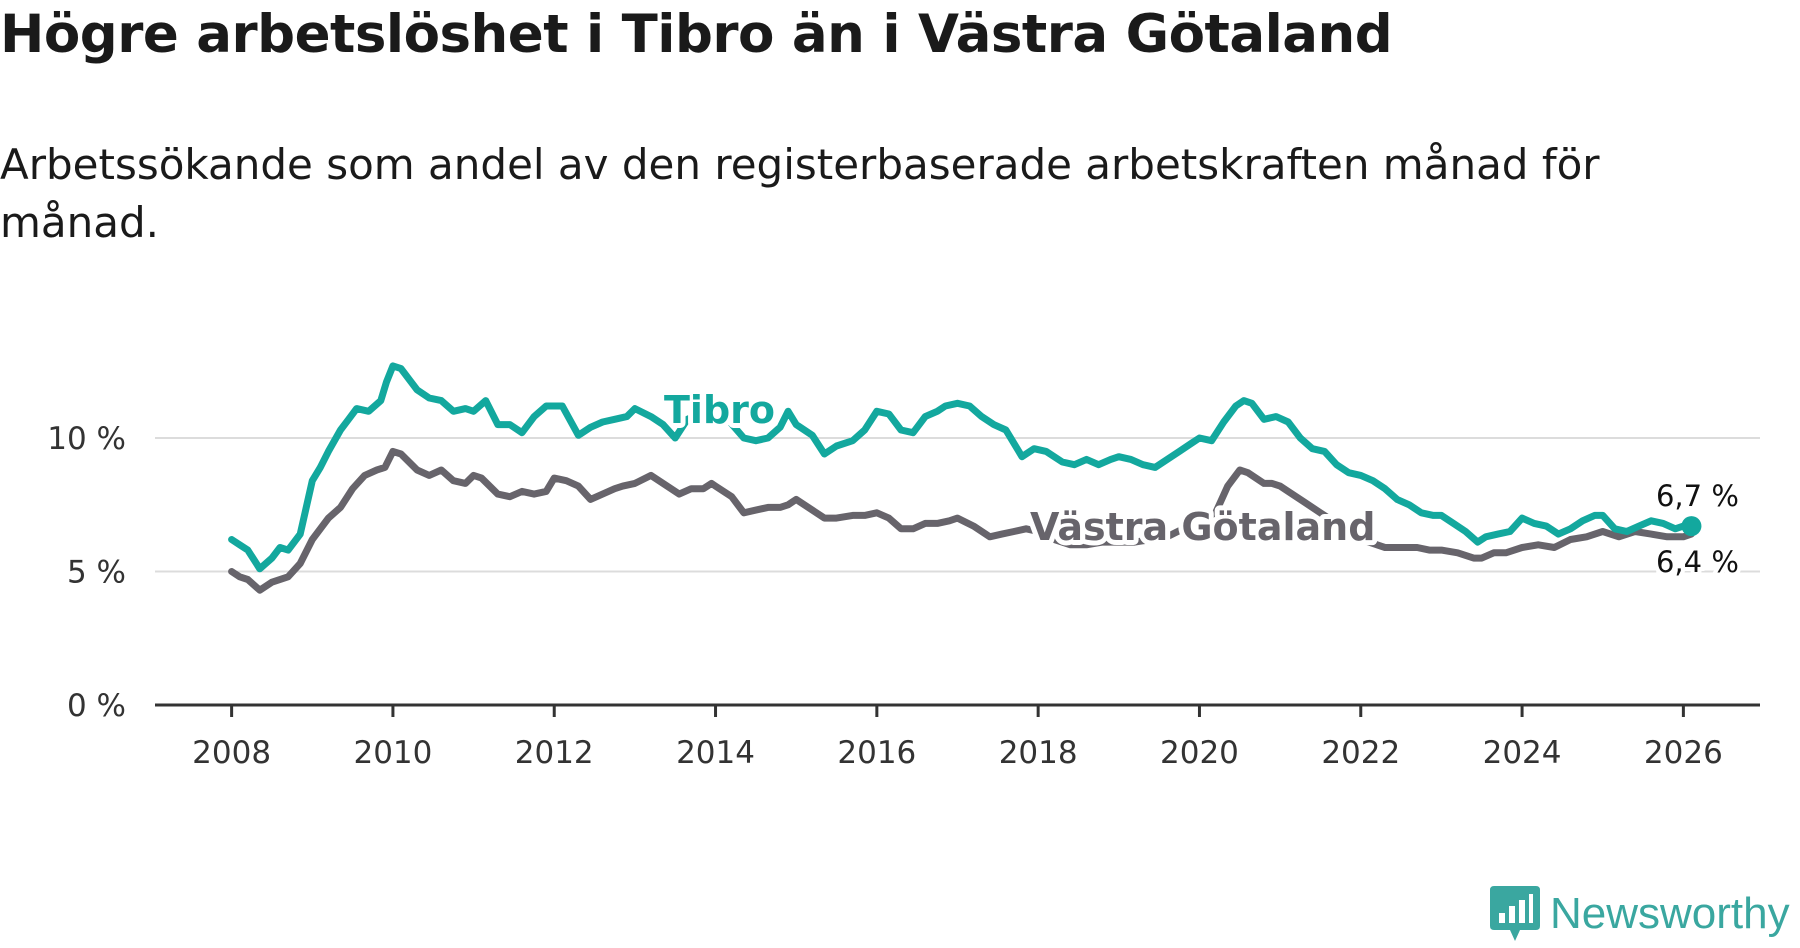  I want to click on y-tick-label: 5 %, so click(96, 573).